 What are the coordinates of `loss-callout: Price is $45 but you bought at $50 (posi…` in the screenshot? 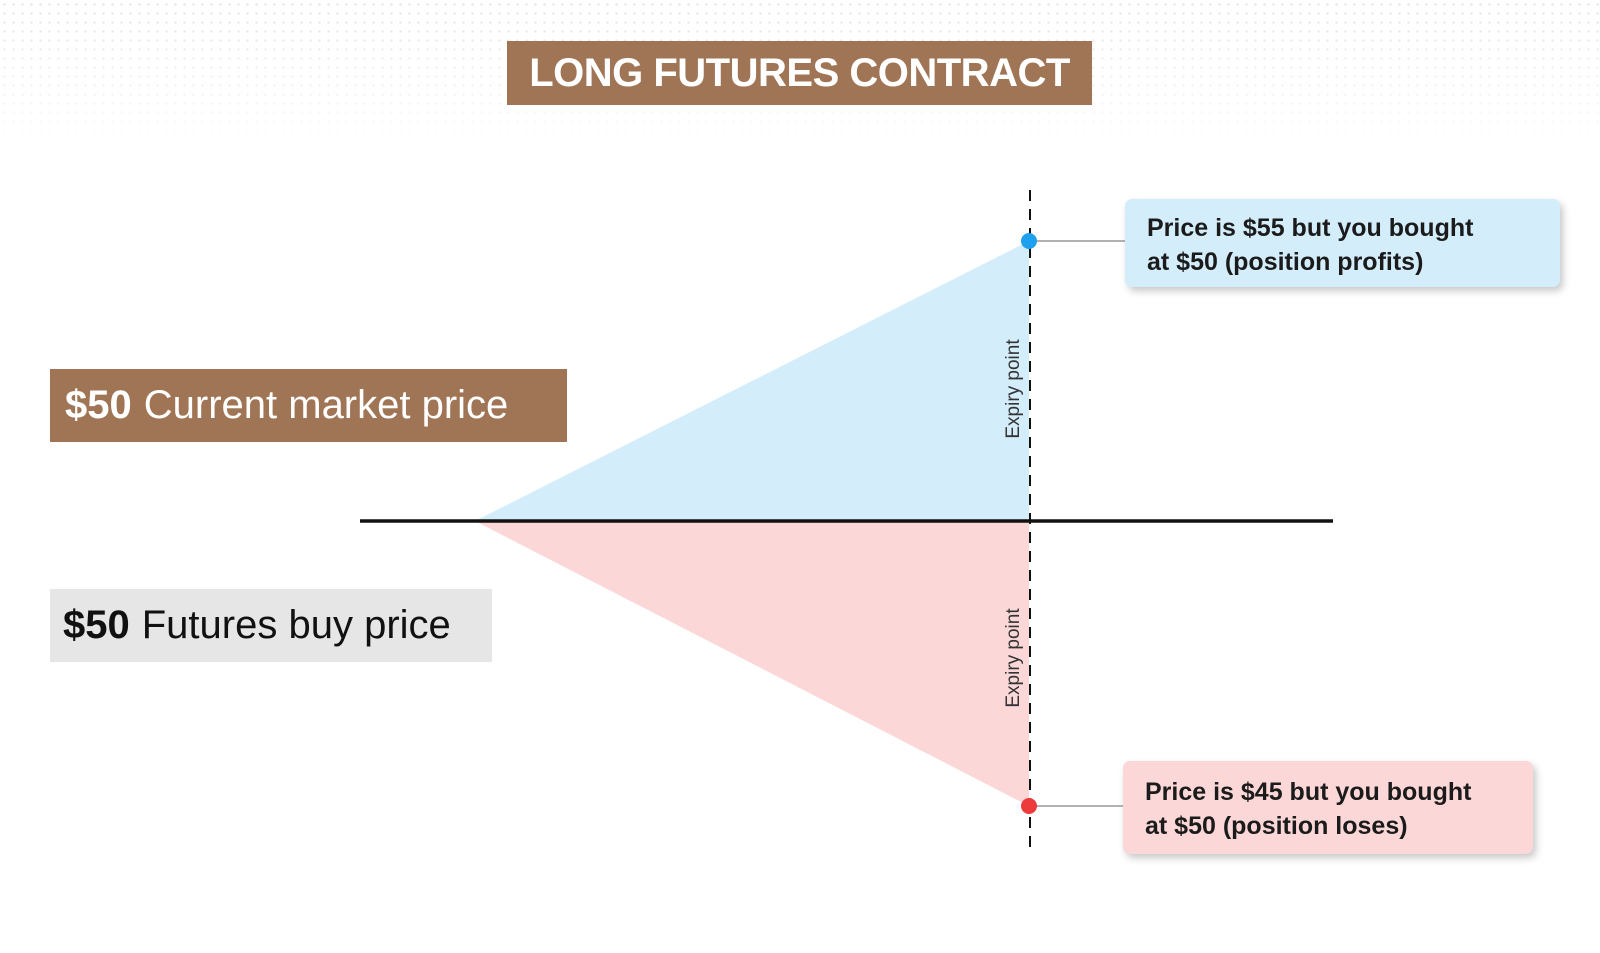 It's located at (1328, 807).